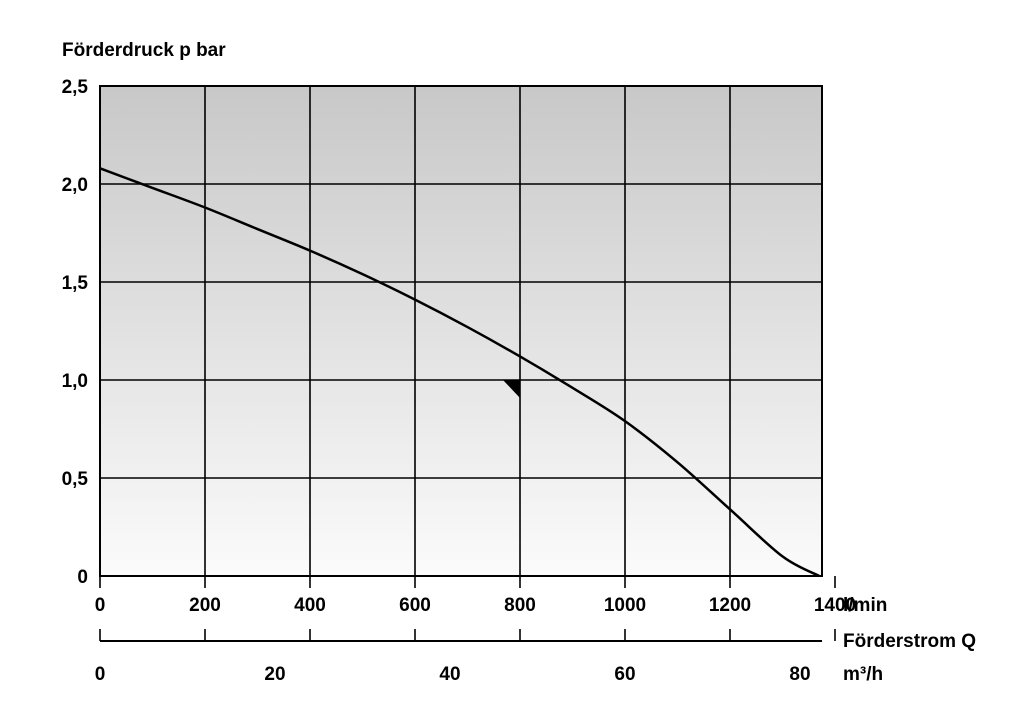 Image resolution: width=1034 pixels, height=719 pixels. What do you see at coordinates (415, 605) in the screenshot?
I see `x-tick-label-lmin-600: 600` at bounding box center [415, 605].